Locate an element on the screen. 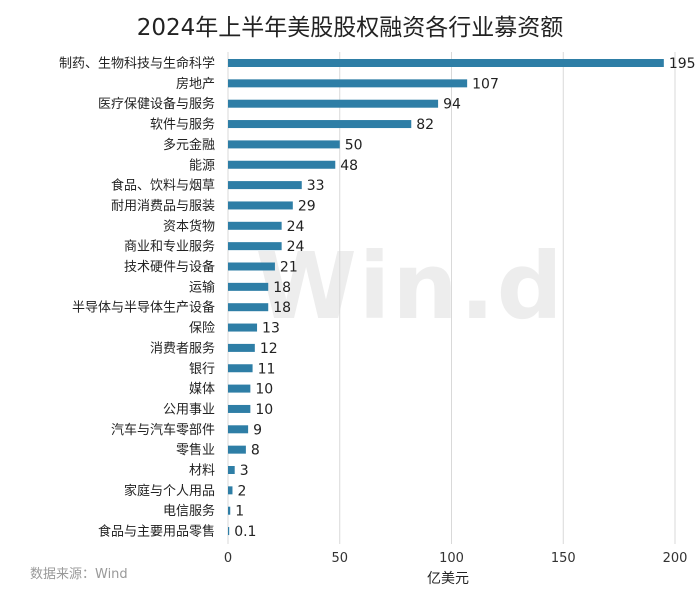  x-tick-label: 100 is located at coordinates (451, 558).